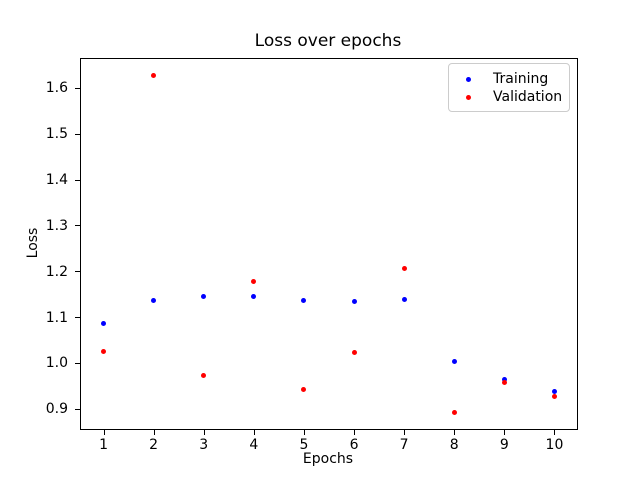 The height and width of the screenshot is (480, 640). What do you see at coordinates (56, 363) in the screenshot?
I see `y-tick-label: 1.0` at bounding box center [56, 363].